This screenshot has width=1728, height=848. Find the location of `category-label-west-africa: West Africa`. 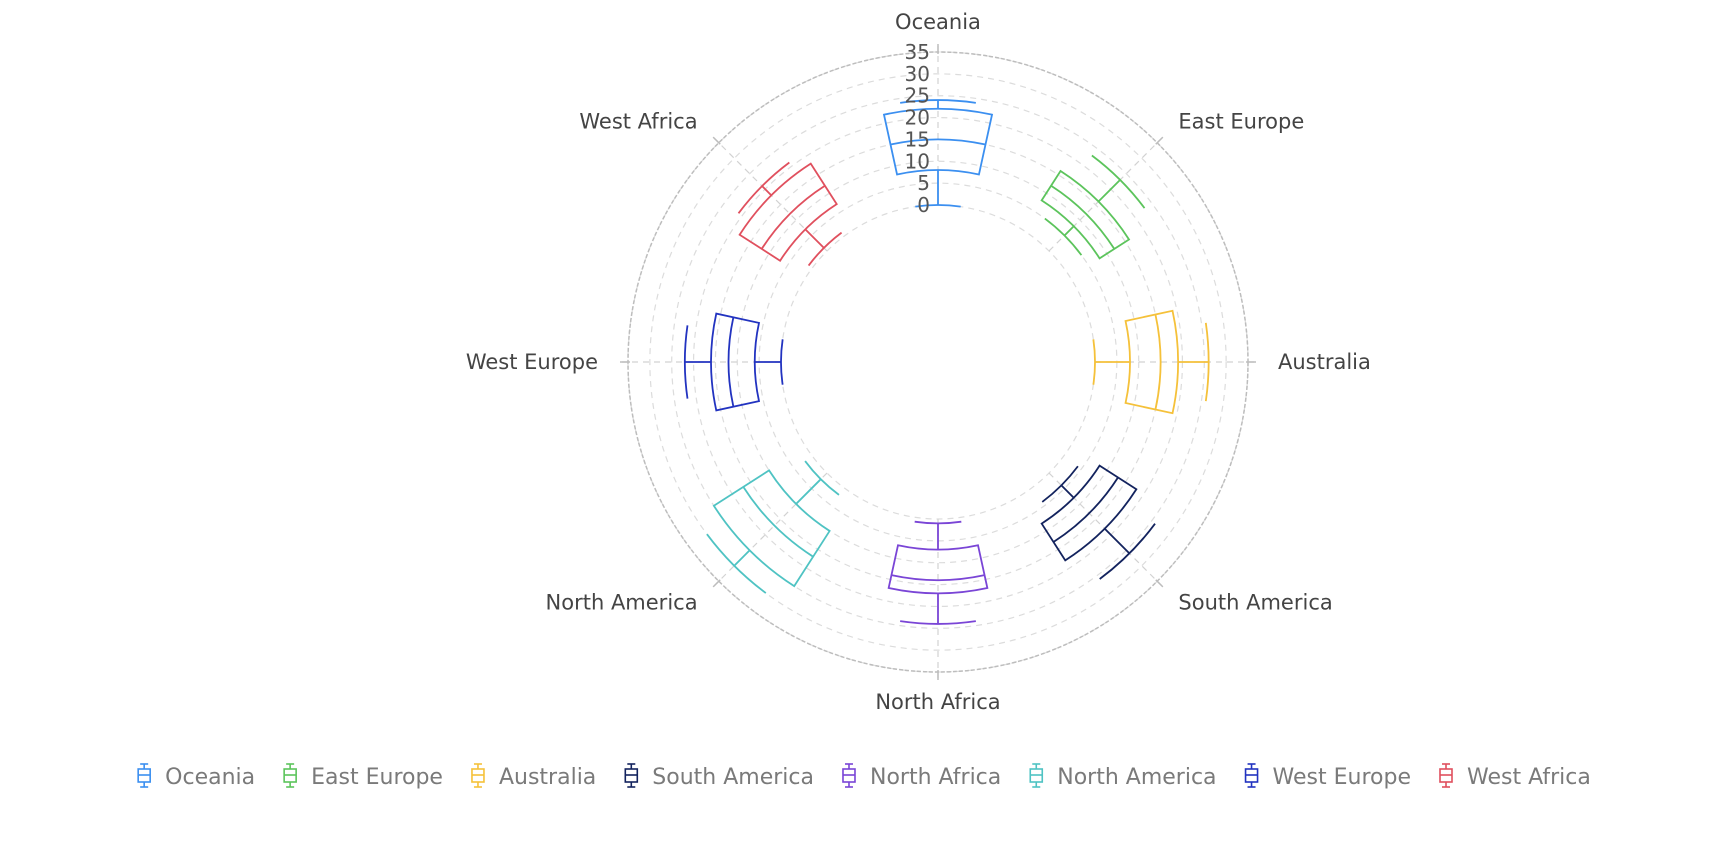

category-label-west-africa: West Africa is located at coordinates (638, 122).